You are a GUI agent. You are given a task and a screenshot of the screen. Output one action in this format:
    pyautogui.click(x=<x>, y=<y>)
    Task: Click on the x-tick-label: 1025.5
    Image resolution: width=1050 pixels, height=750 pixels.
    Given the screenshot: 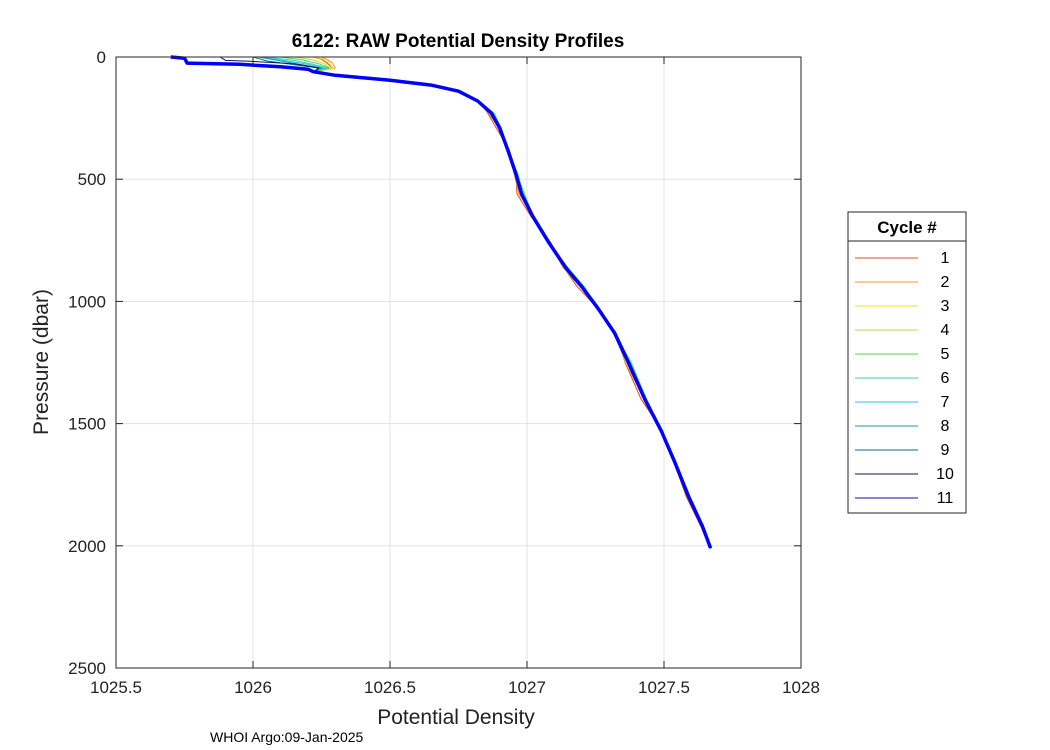 What is the action you would take?
    pyautogui.click(x=116, y=687)
    